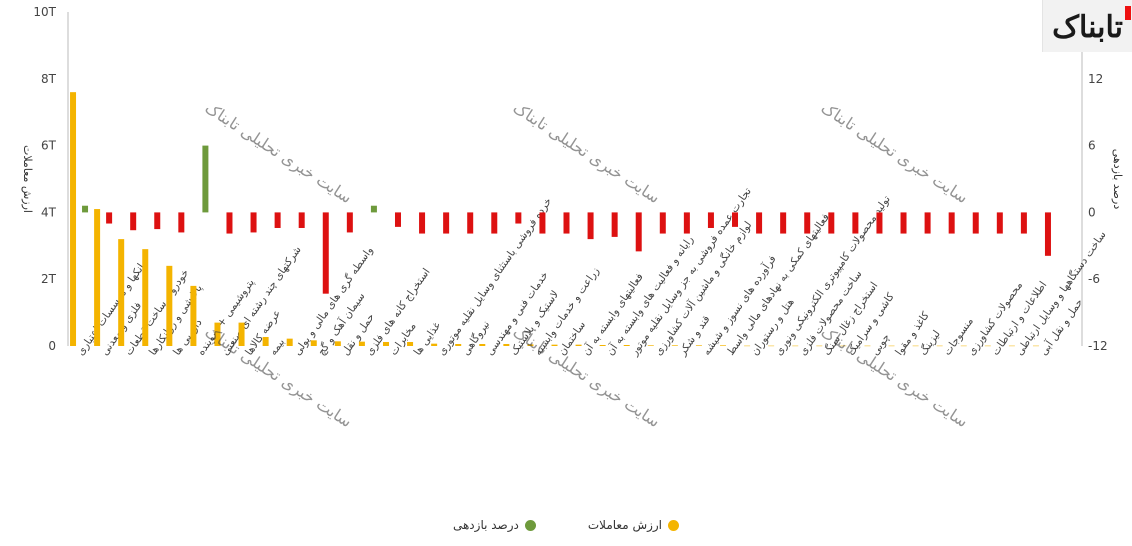 This screenshot has width=1132, height=546. I want to click on left-tick-label: 0, so click(52, 346).